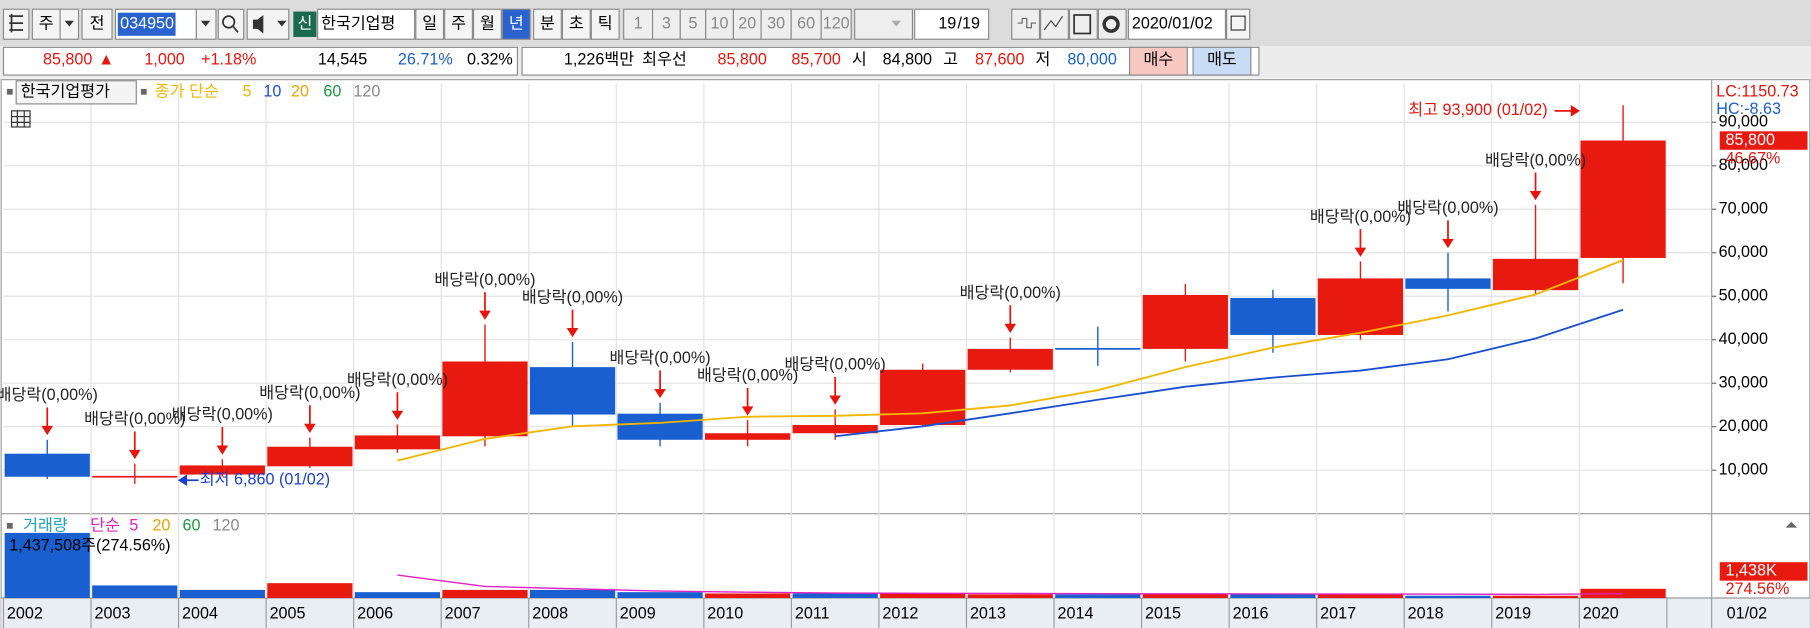 The width and height of the screenshot is (1811, 628). I want to click on tool-icon, so click(1026, 24).